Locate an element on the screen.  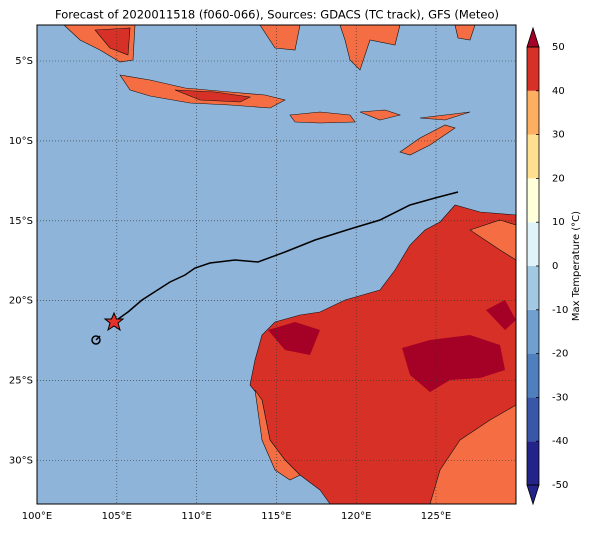
colorbar-tick-label: 40 is located at coordinates (558, 91).